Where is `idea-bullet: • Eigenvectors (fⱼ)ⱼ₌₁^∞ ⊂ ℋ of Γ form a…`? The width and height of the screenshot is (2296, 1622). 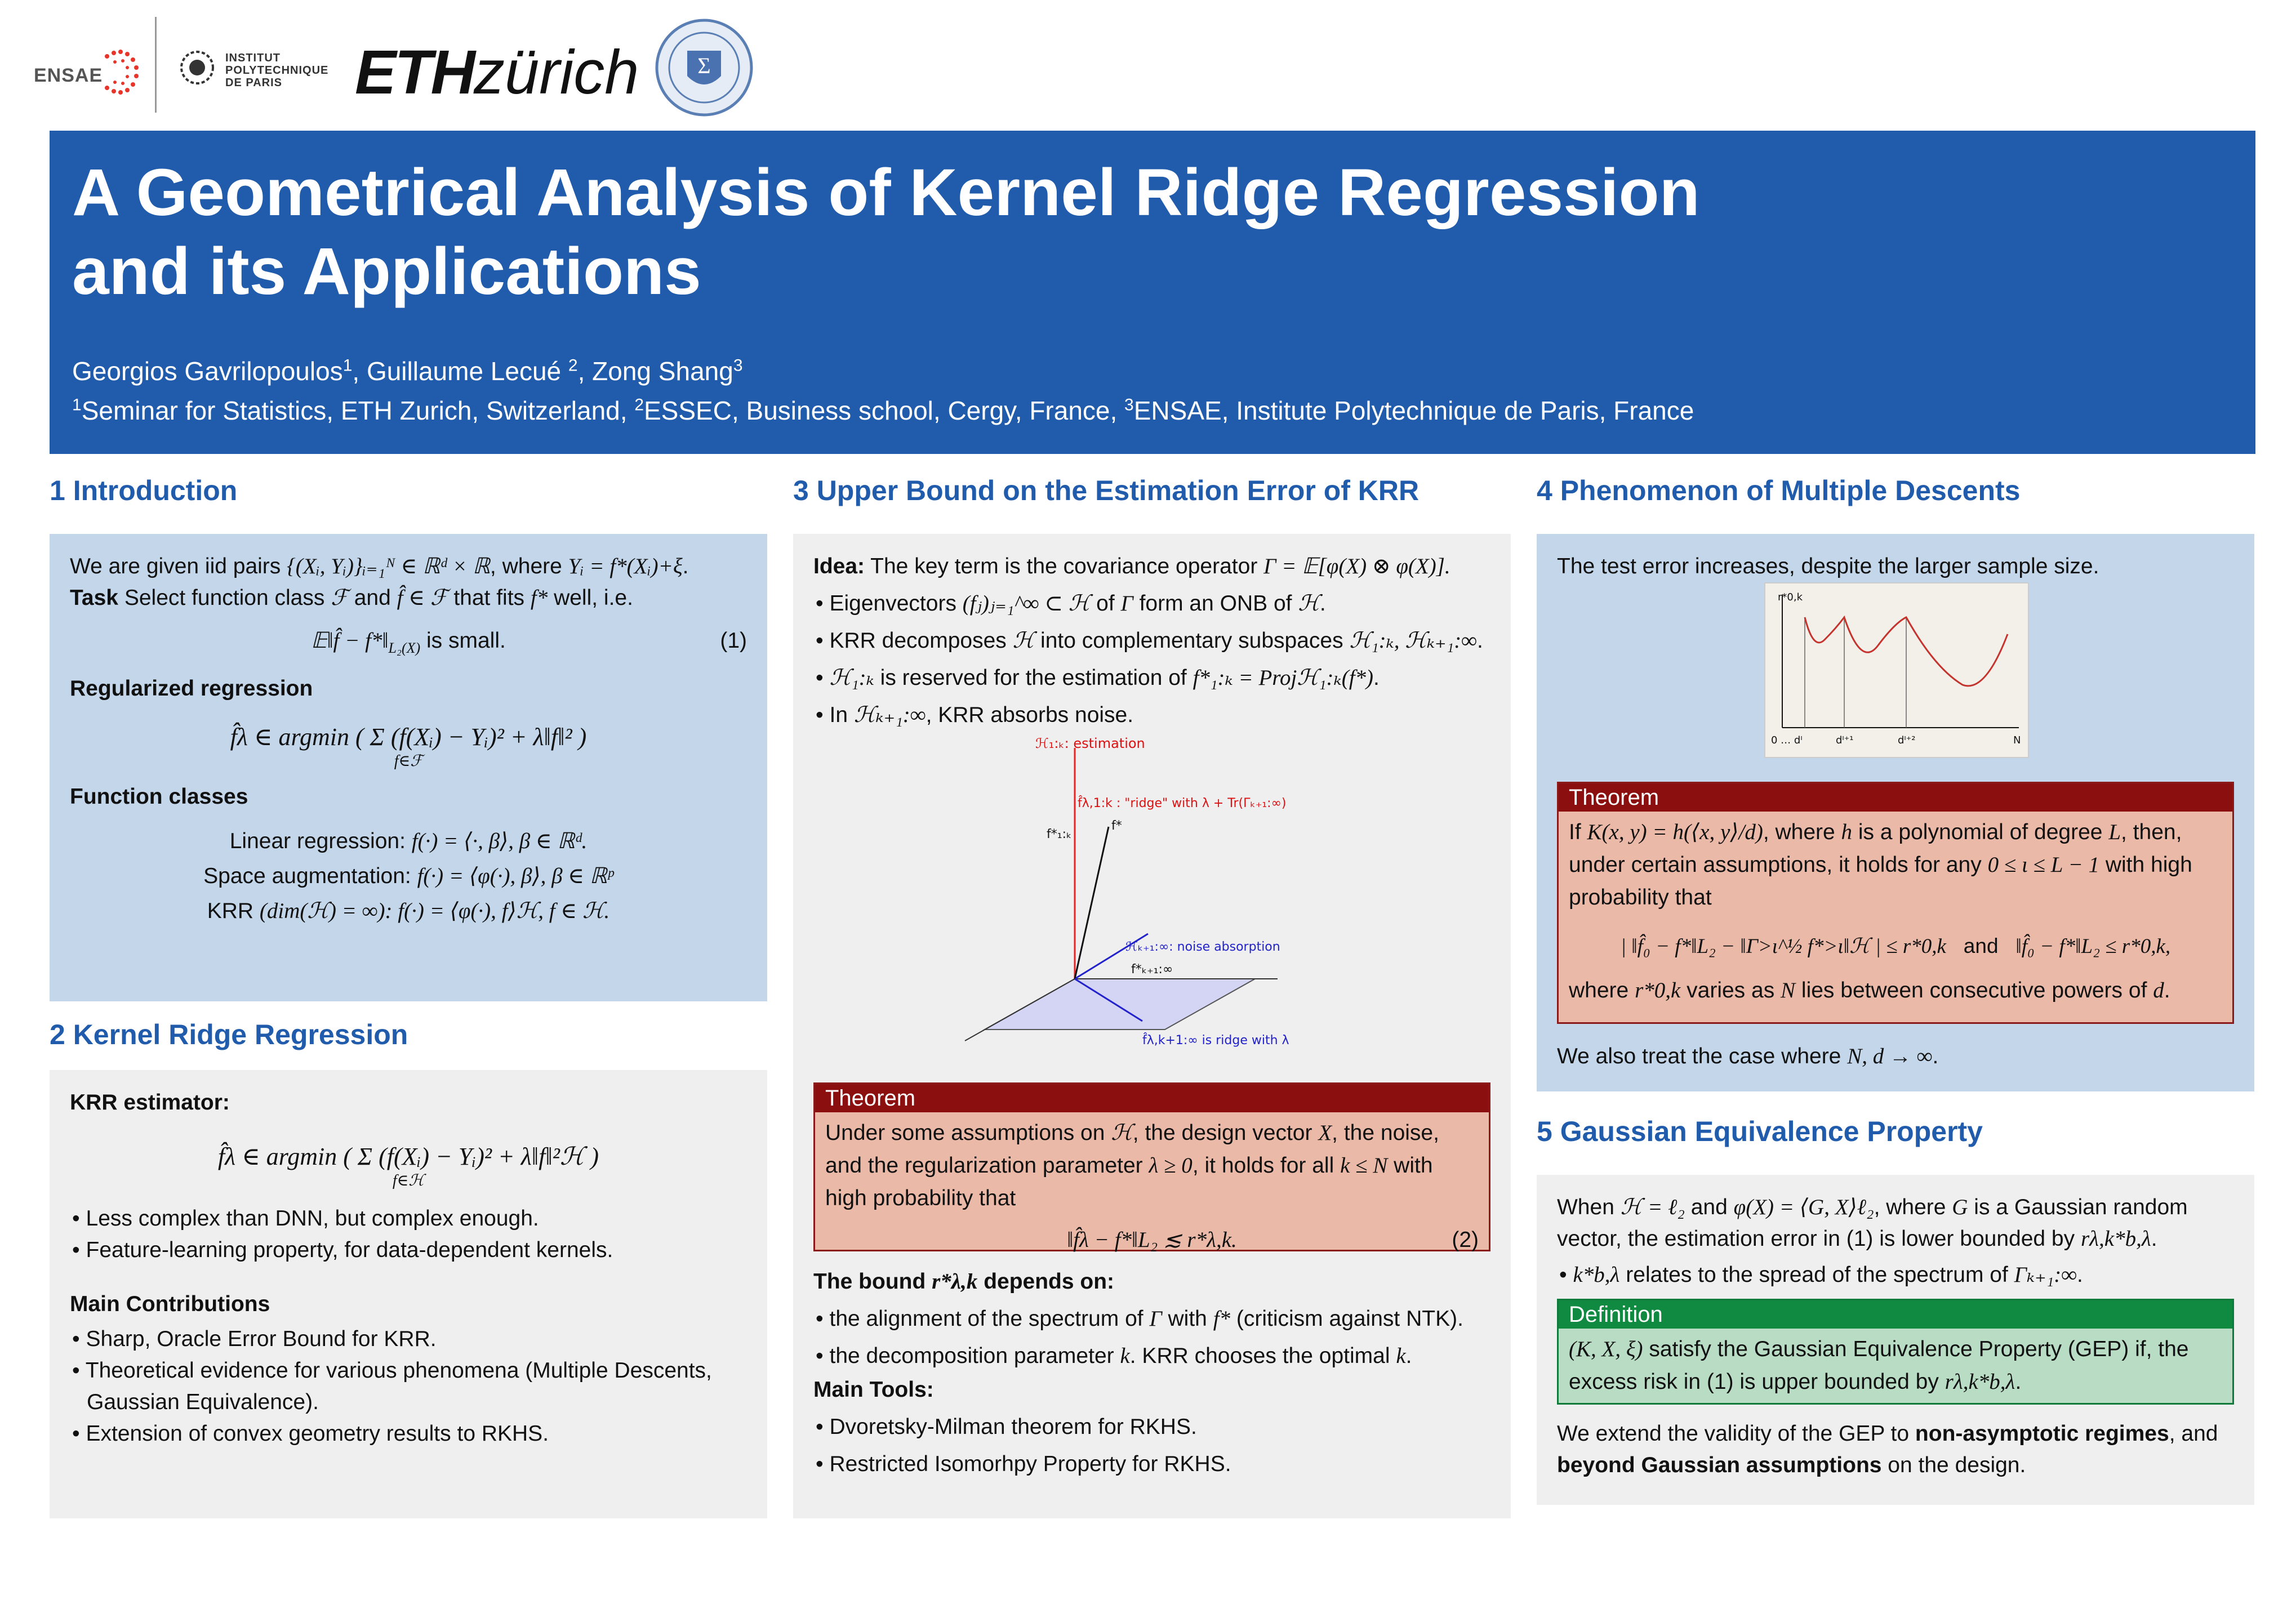 idea-bullet: • Eigenvectors (fⱼ)ⱼ₌₁^∞ ⊂ ℋ of Γ form a… is located at coordinates (1071, 603).